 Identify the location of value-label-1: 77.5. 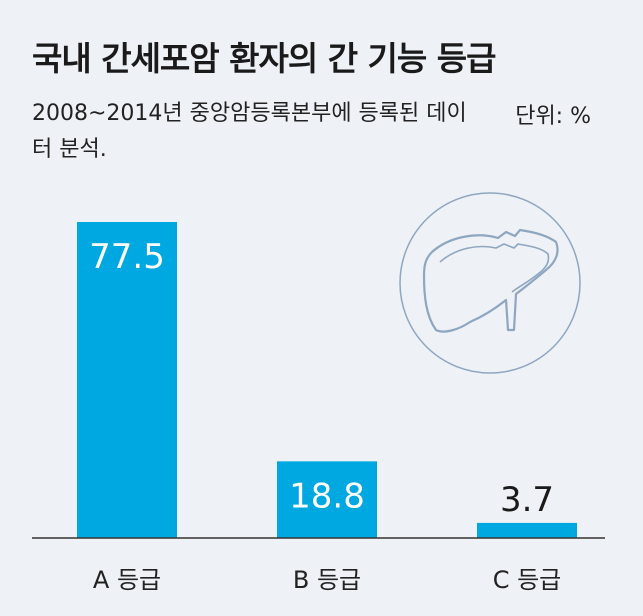
(127, 257).